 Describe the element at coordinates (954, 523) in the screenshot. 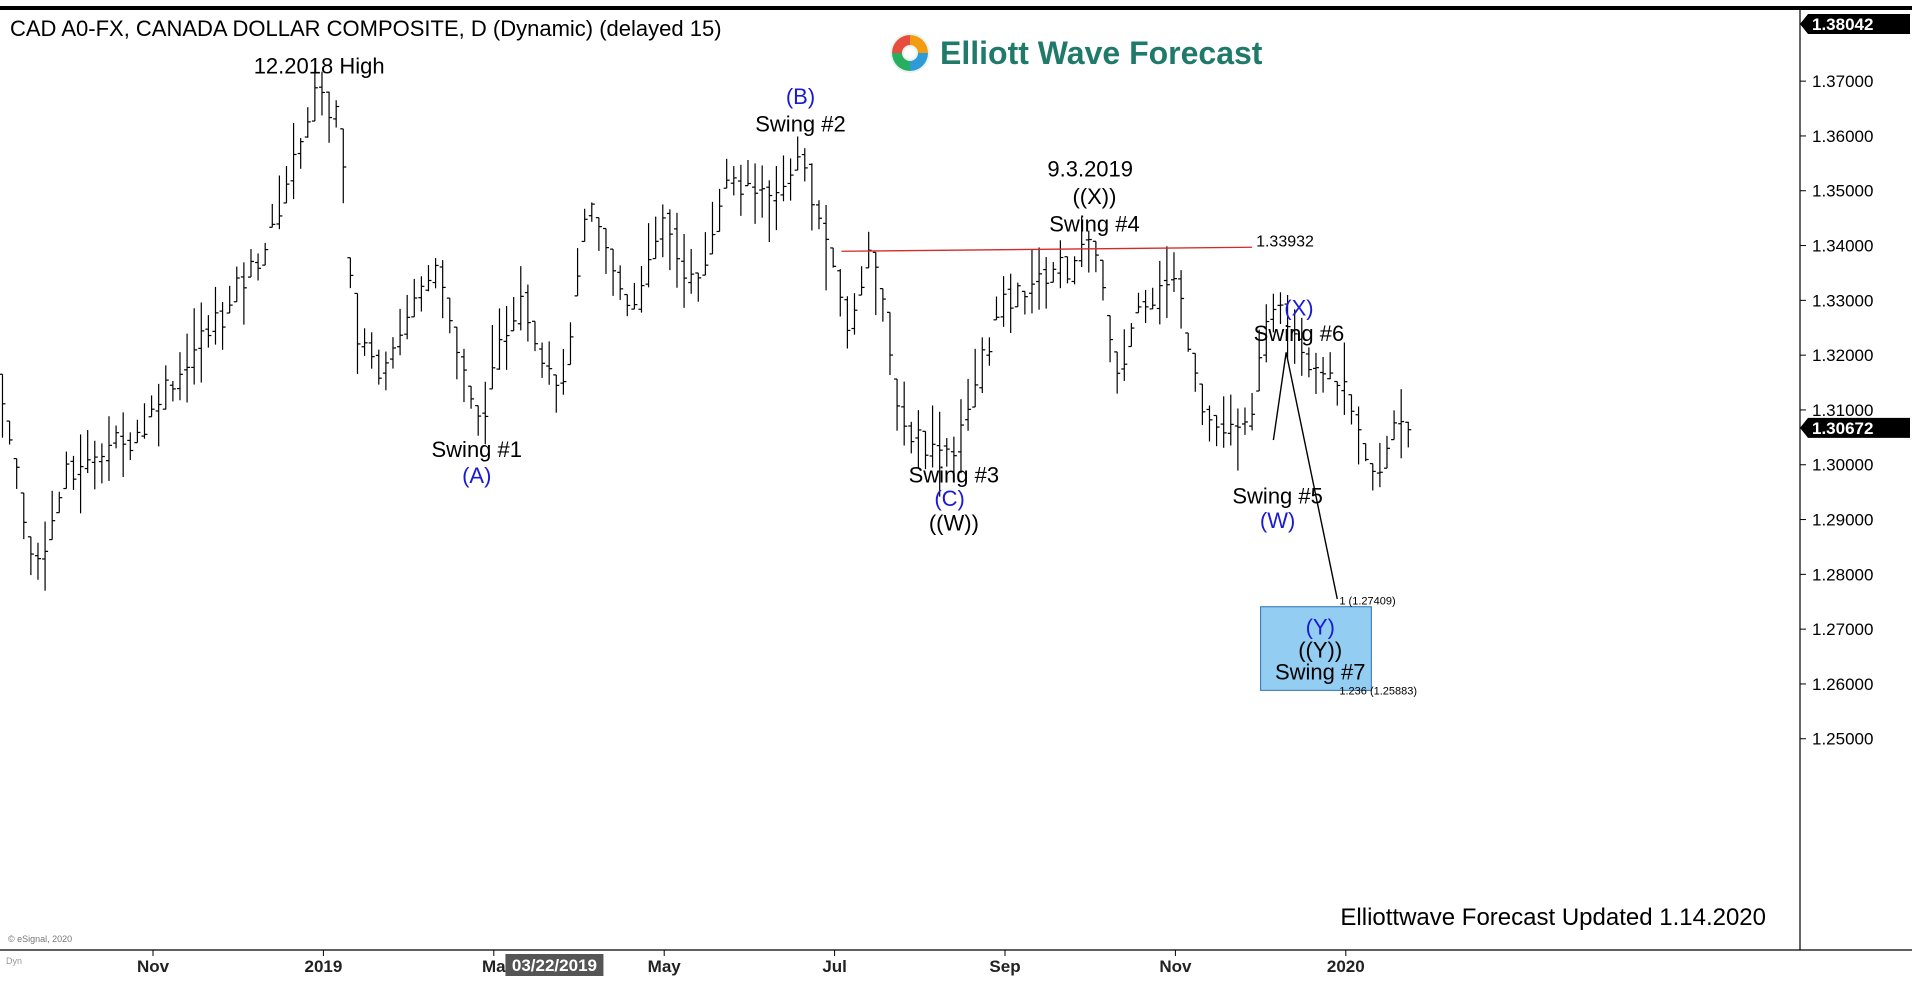

I see `wave-label: ((W))` at that location.